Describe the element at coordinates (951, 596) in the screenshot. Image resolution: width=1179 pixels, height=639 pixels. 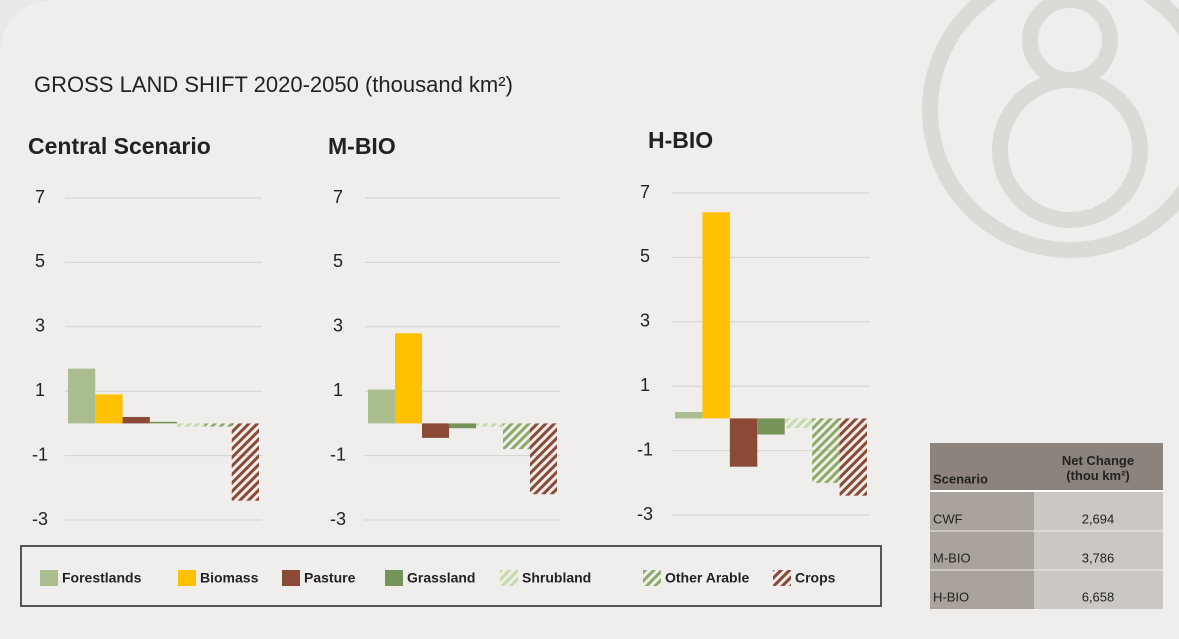
I see `table-cell: H-BIO` at that location.